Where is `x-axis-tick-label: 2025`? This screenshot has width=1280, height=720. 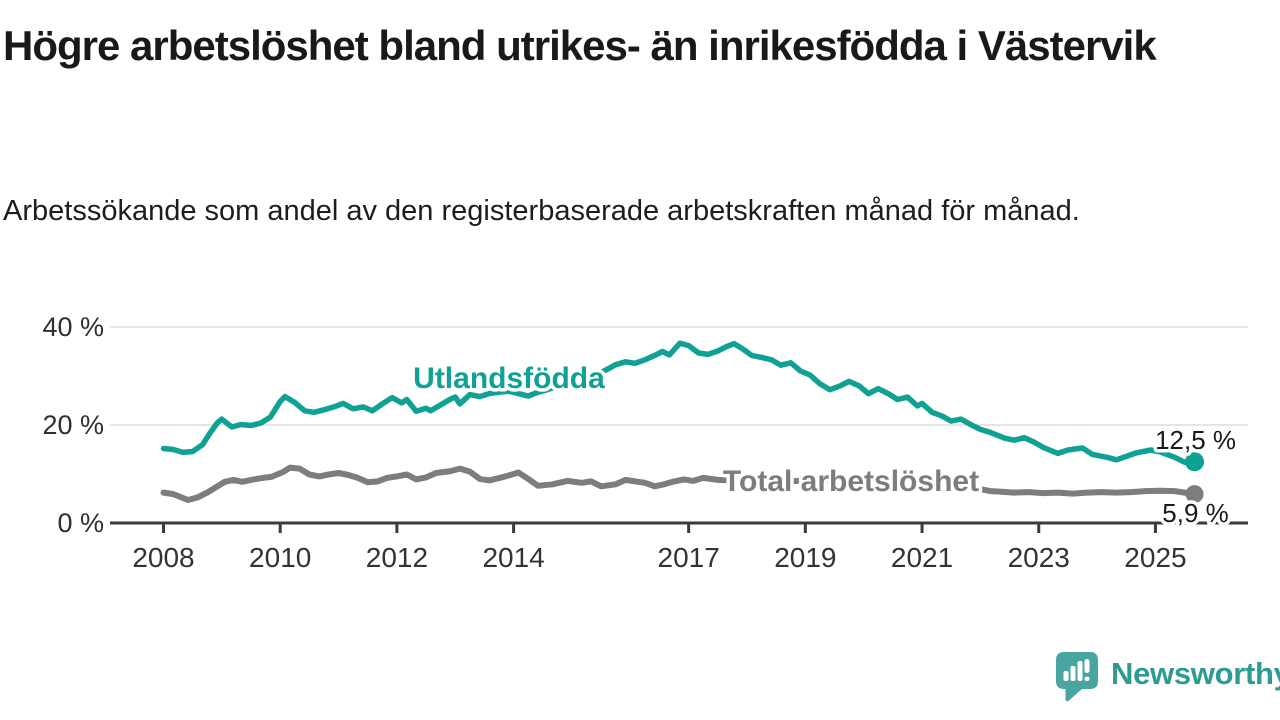
x-axis-tick-label: 2025 is located at coordinates (1155, 557).